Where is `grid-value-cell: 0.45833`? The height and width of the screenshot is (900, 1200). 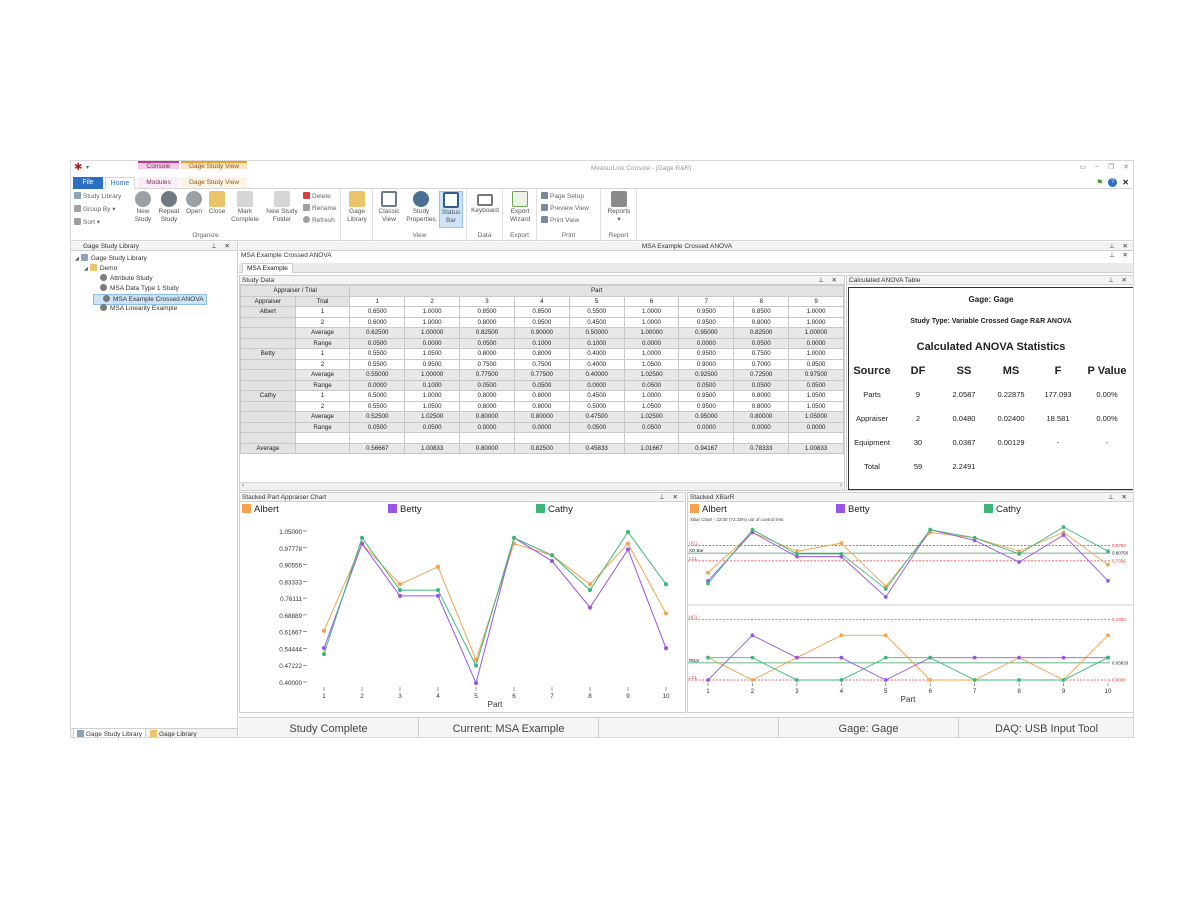
grid-value-cell: 0.45833 is located at coordinates (596, 448).